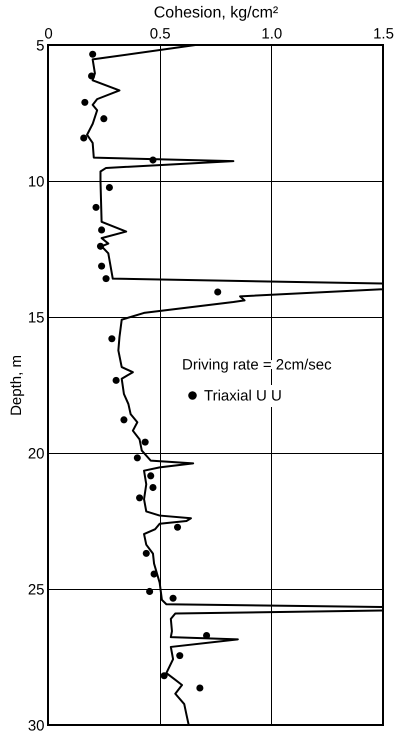 This screenshot has width=419, height=742. What do you see at coordinates (36, 726) in the screenshot?
I see `y-tick-label: 30` at bounding box center [36, 726].